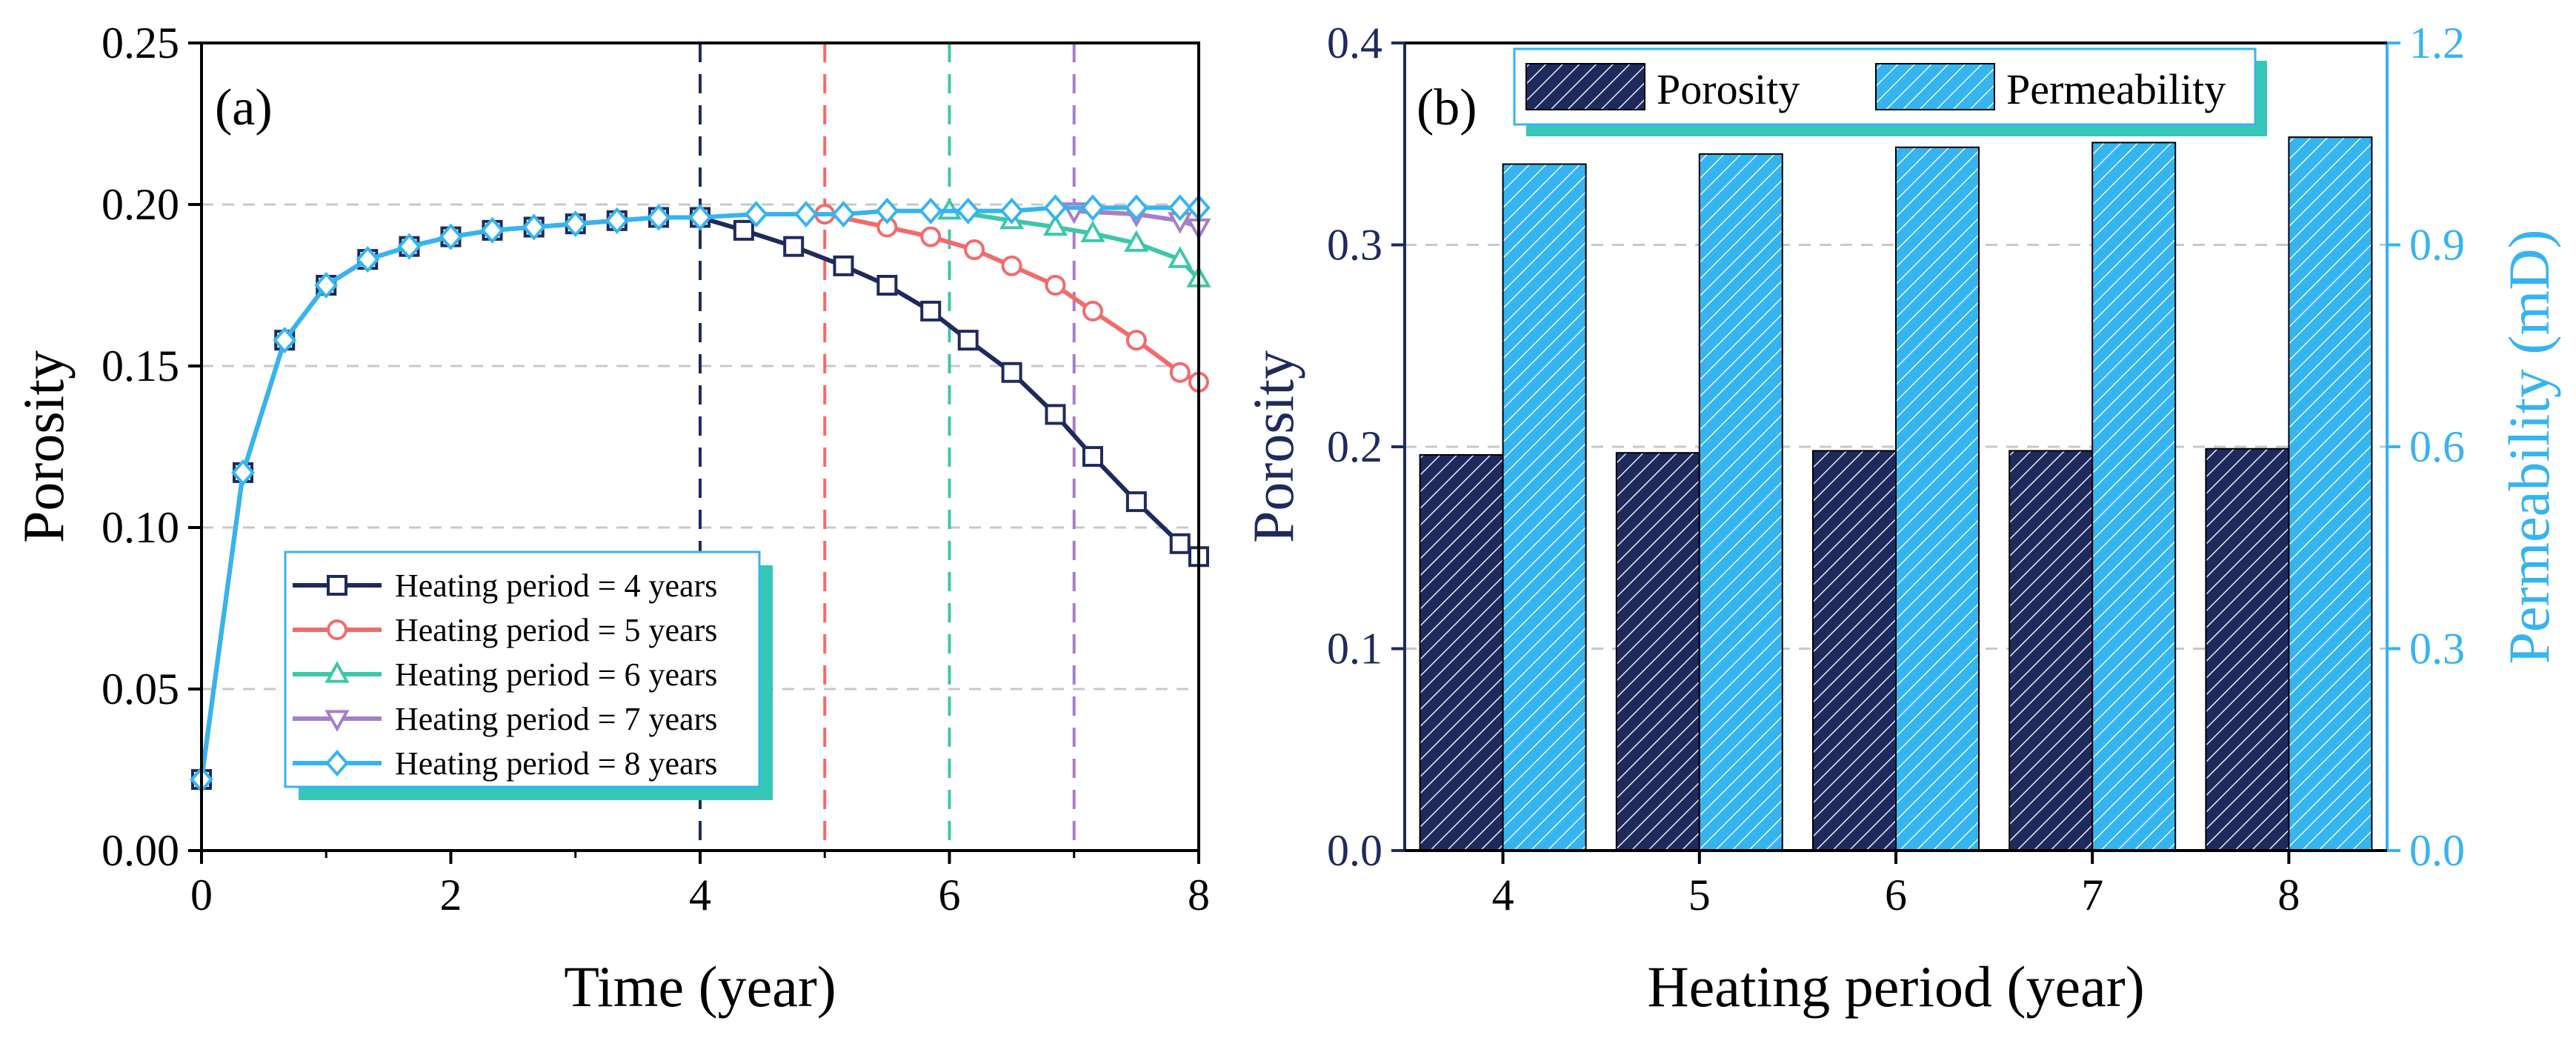 The image size is (2576, 1038). Describe the element at coordinates (451, 895) in the screenshot. I see `a-x-tick-label: 2` at that location.